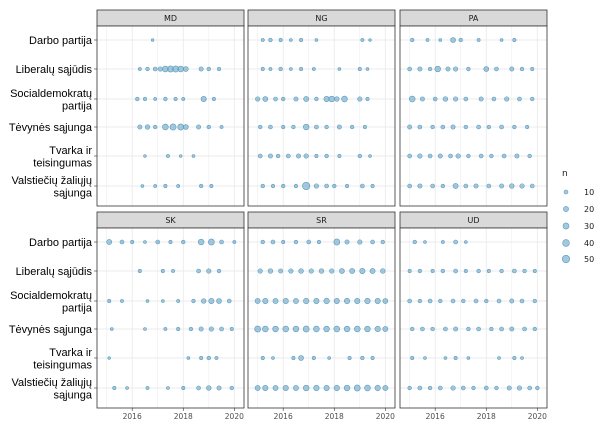 The image size is (602, 430). What do you see at coordinates (257, 329) in the screenshot?
I see `data-point: Tėvynės sąjunga — 2015 — n=30` at bounding box center [257, 329].